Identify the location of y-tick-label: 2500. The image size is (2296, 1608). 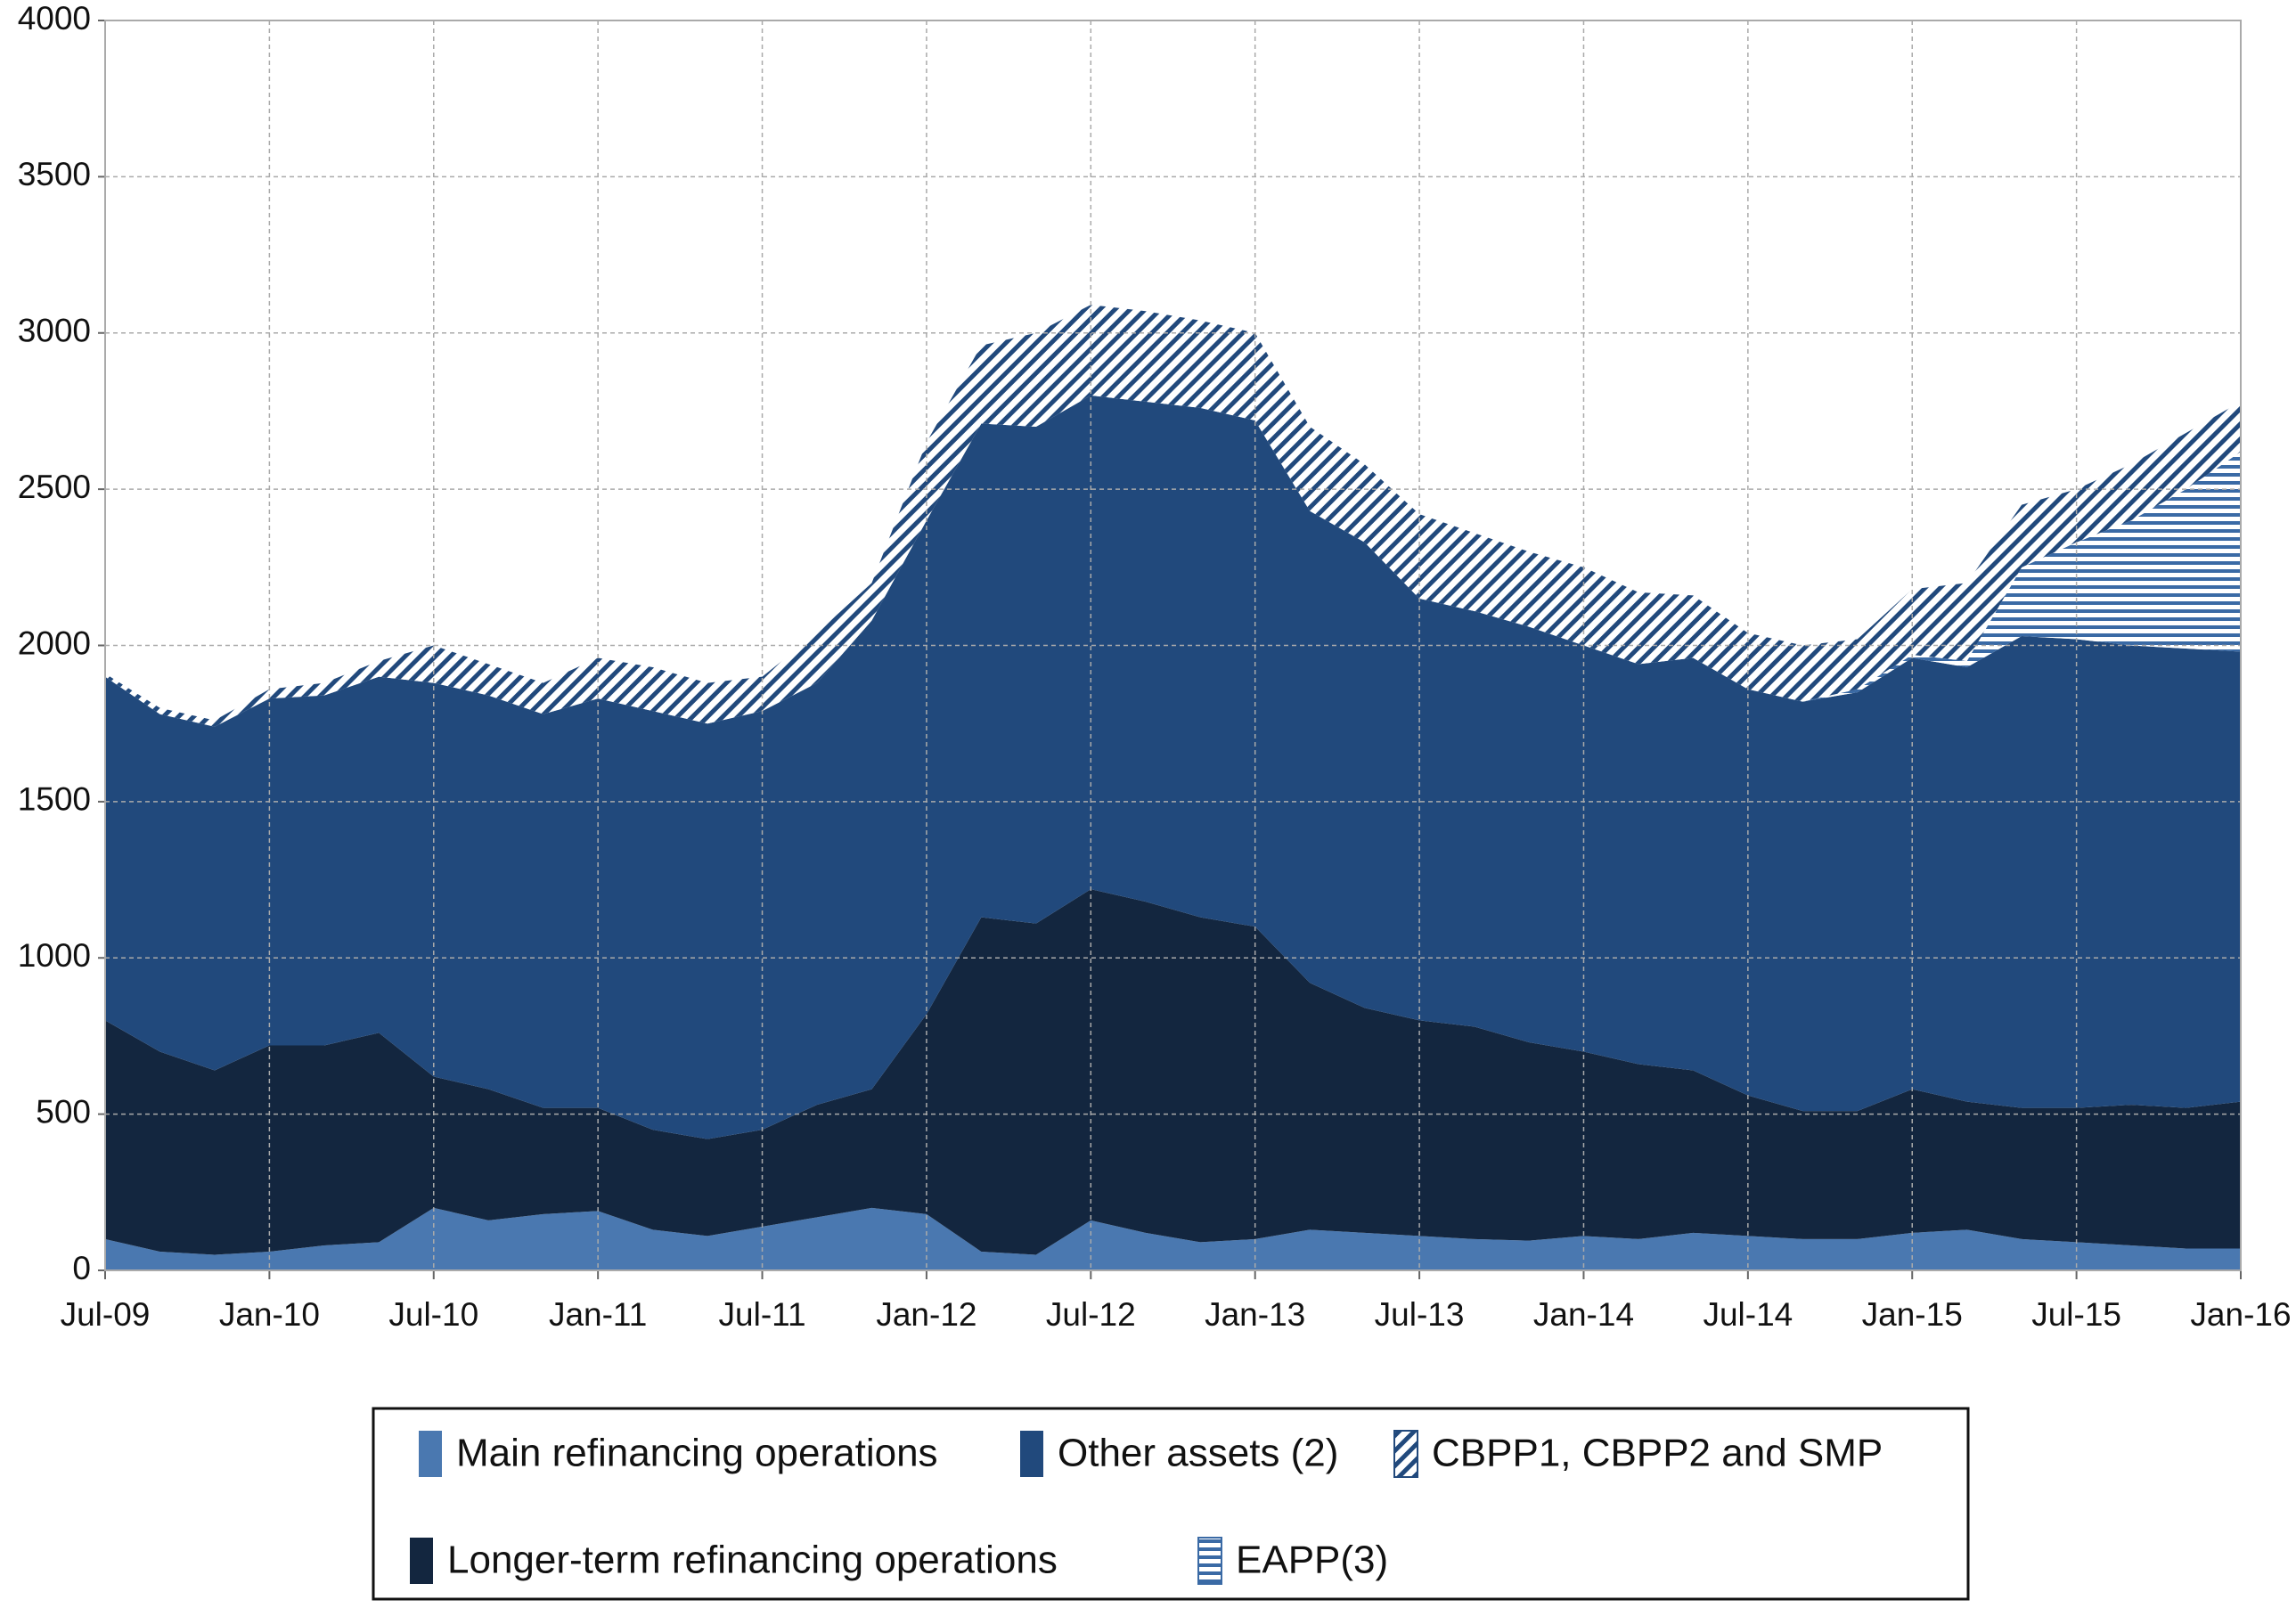
(54, 487).